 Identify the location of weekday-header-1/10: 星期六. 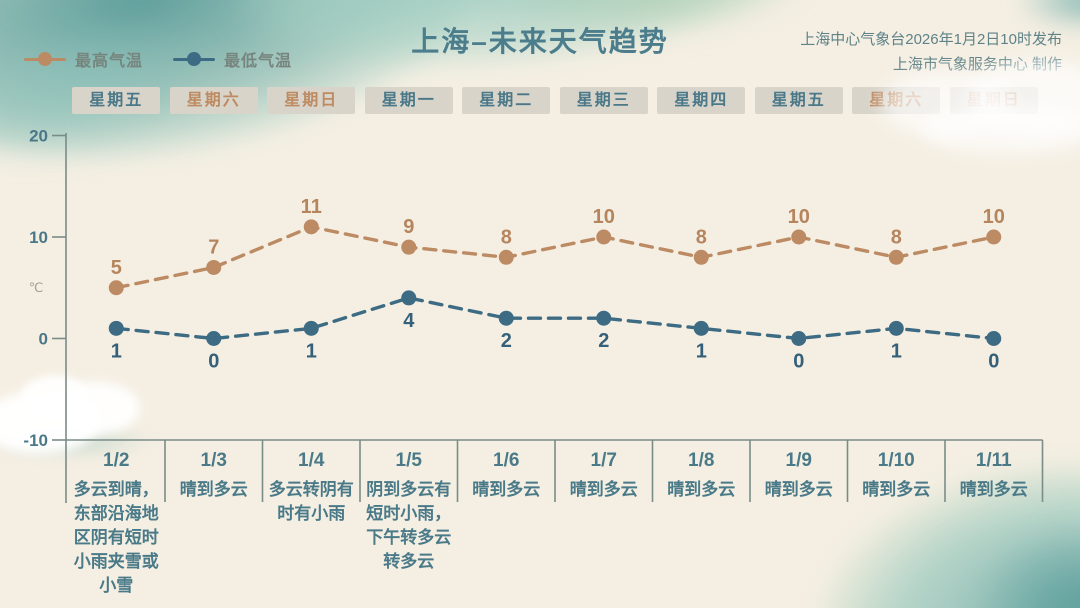
(896, 100).